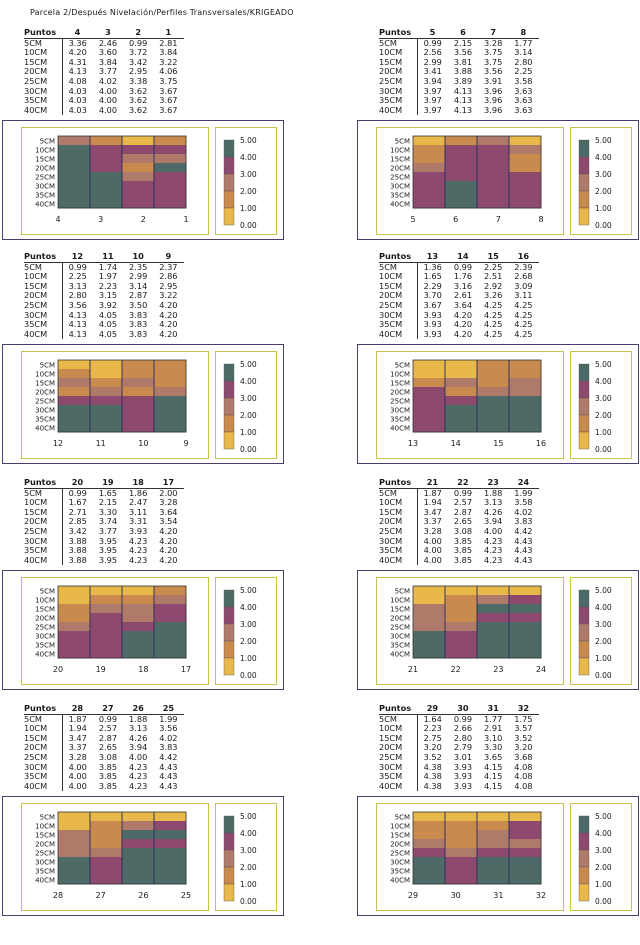  Describe the element at coordinates (463, 42) in the screenshot. I see `table-cell: 2.15` at that location.